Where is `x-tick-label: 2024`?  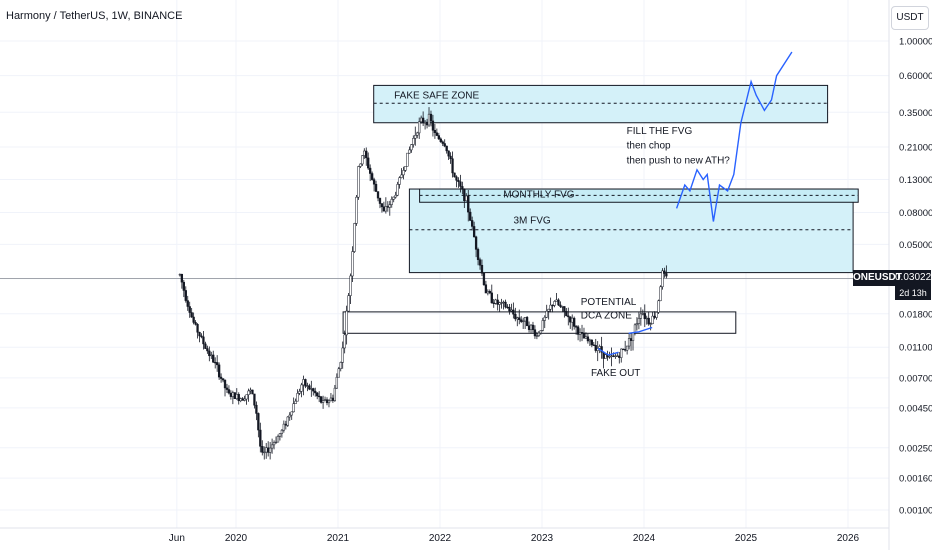 x-tick-label: 2024 is located at coordinates (644, 538).